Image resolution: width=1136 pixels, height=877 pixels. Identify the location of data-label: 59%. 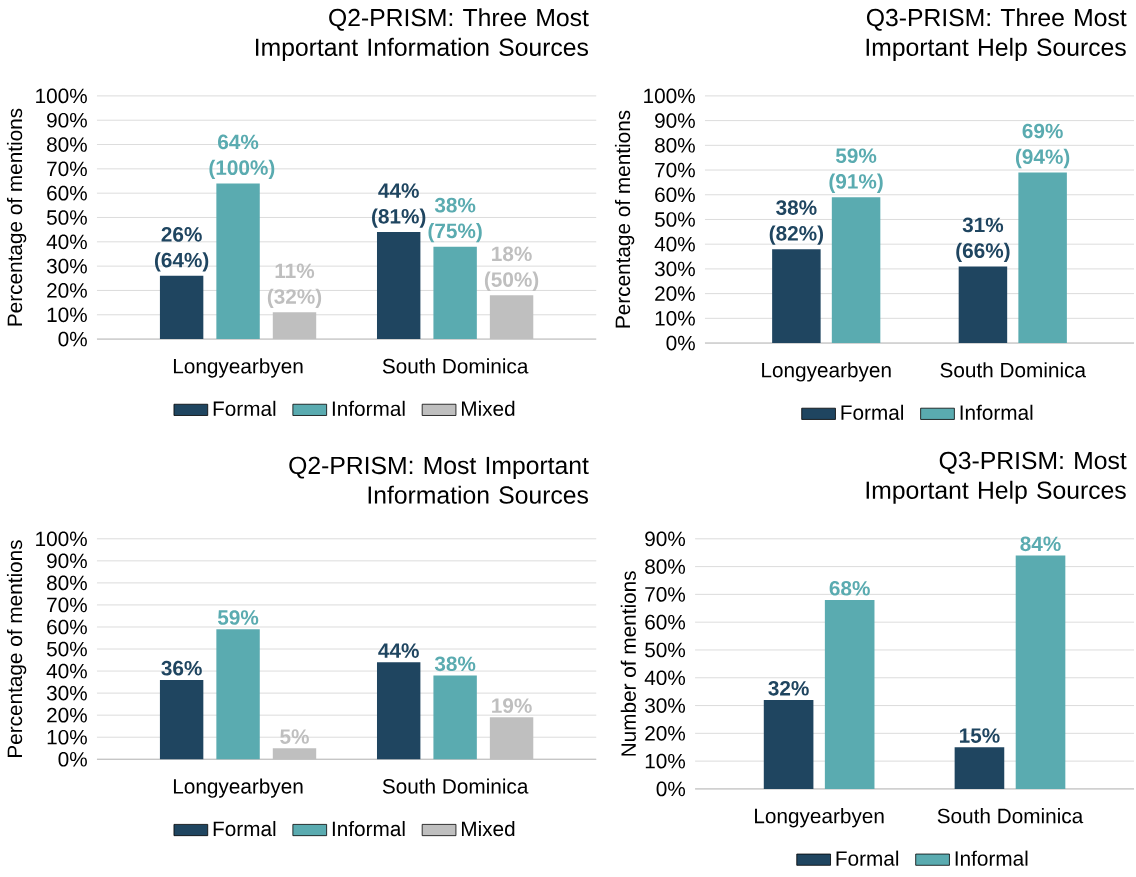
(238, 618).